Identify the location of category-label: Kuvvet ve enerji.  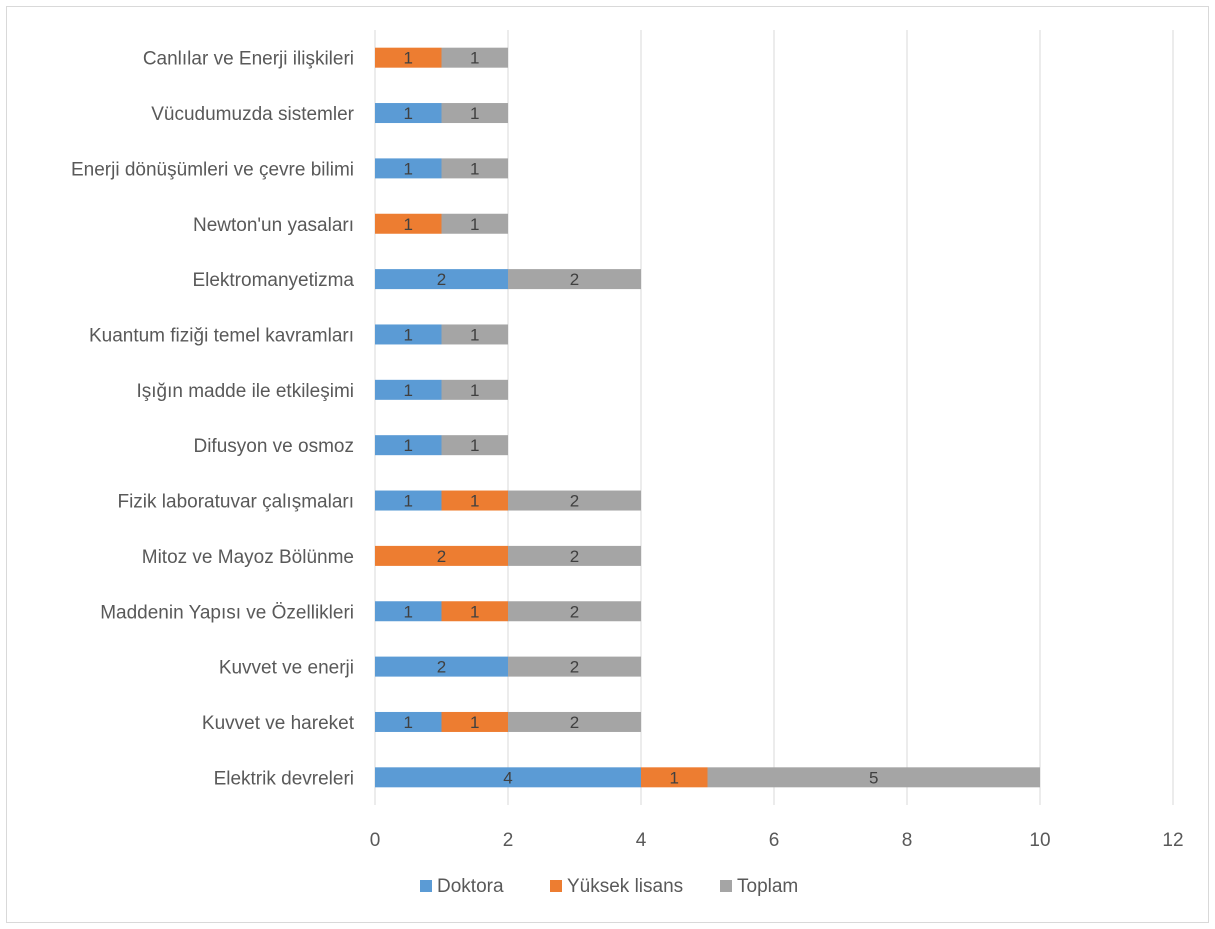
(286, 668).